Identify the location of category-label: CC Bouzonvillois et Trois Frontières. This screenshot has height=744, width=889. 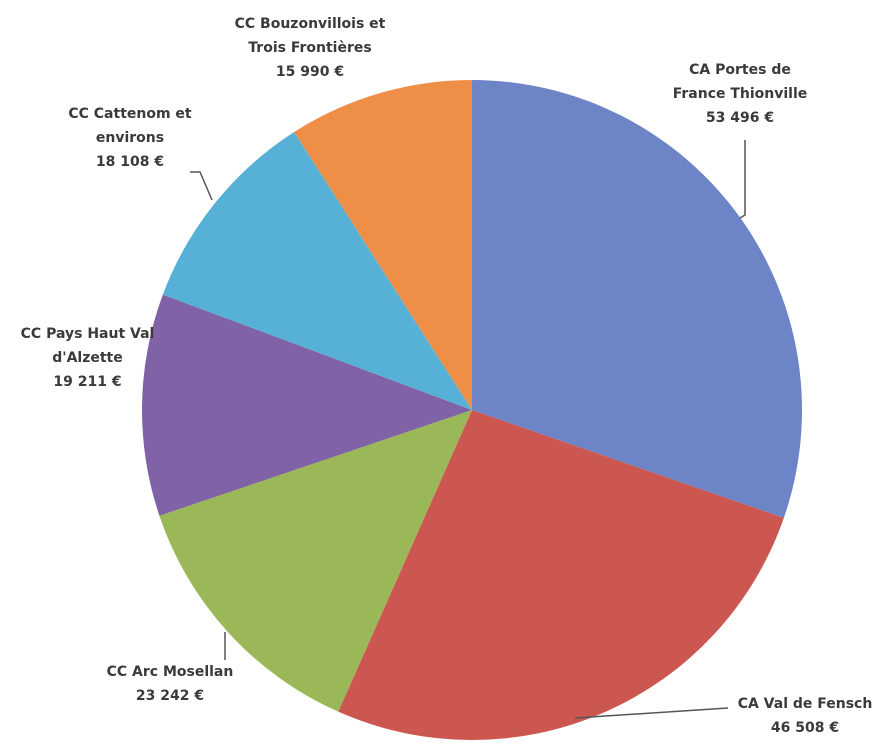
(310, 36).